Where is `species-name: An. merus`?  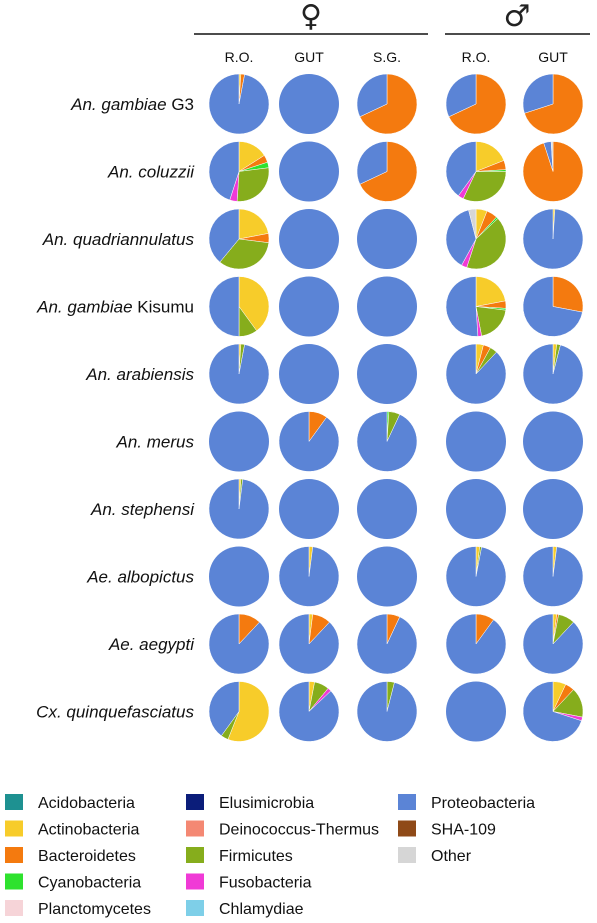 species-name: An. merus is located at coordinates (155, 442).